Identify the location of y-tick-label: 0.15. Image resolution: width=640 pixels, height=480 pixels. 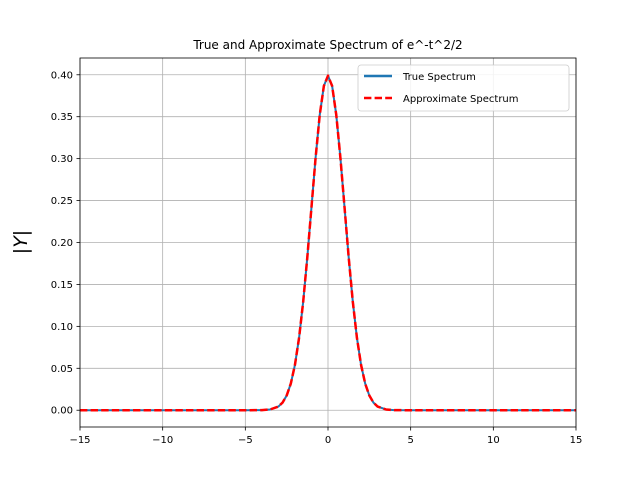
(62, 285).